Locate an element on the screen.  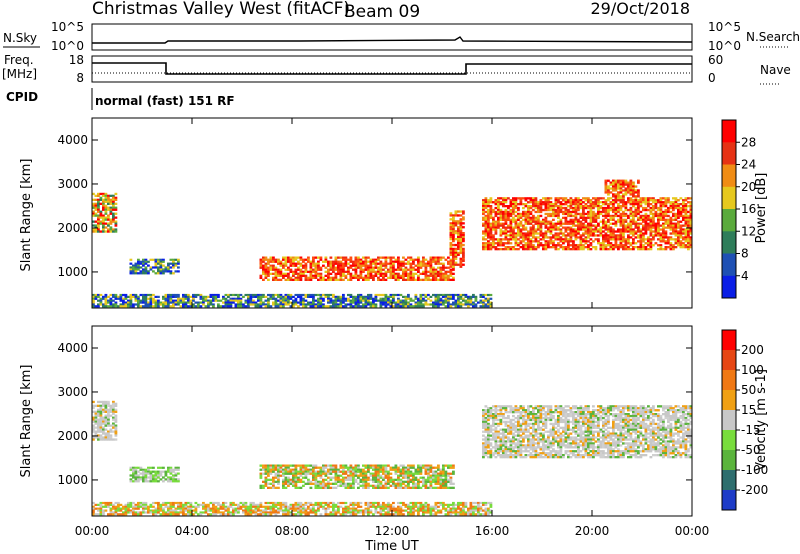
colorbar-swatch is located at coordinates (729, 287).